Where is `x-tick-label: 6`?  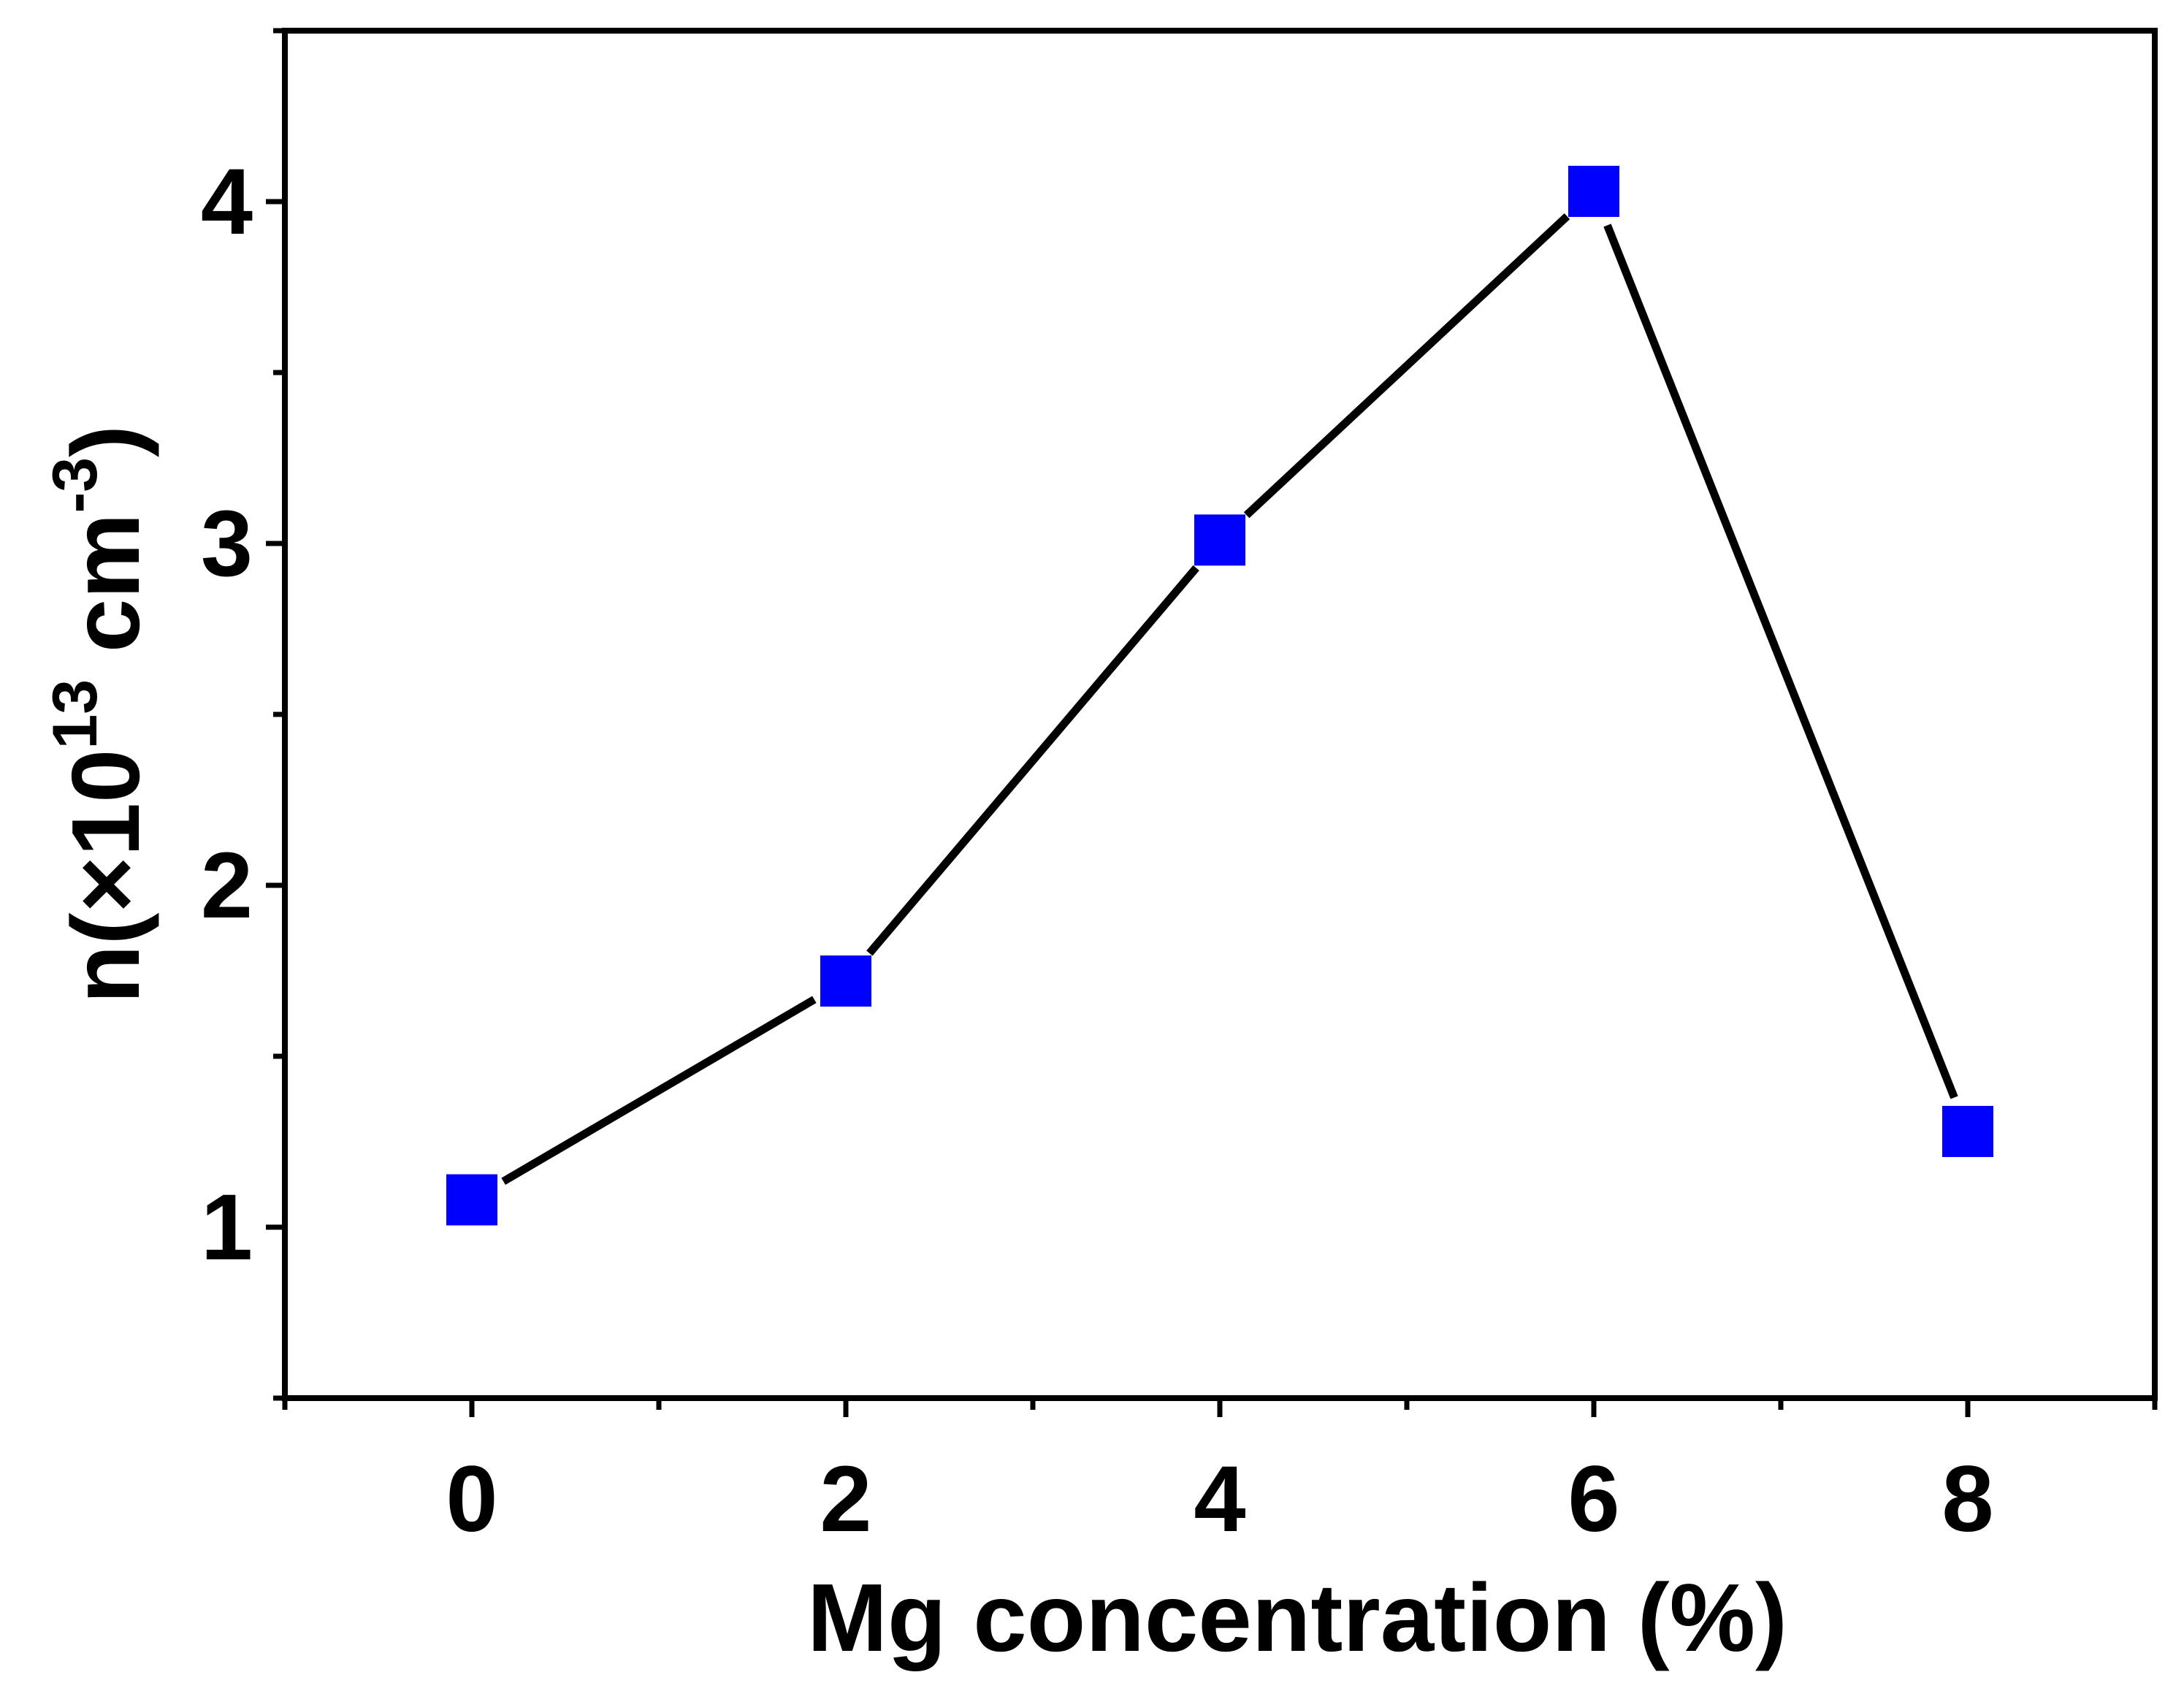
x-tick-label: 6 is located at coordinates (1594, 1499).